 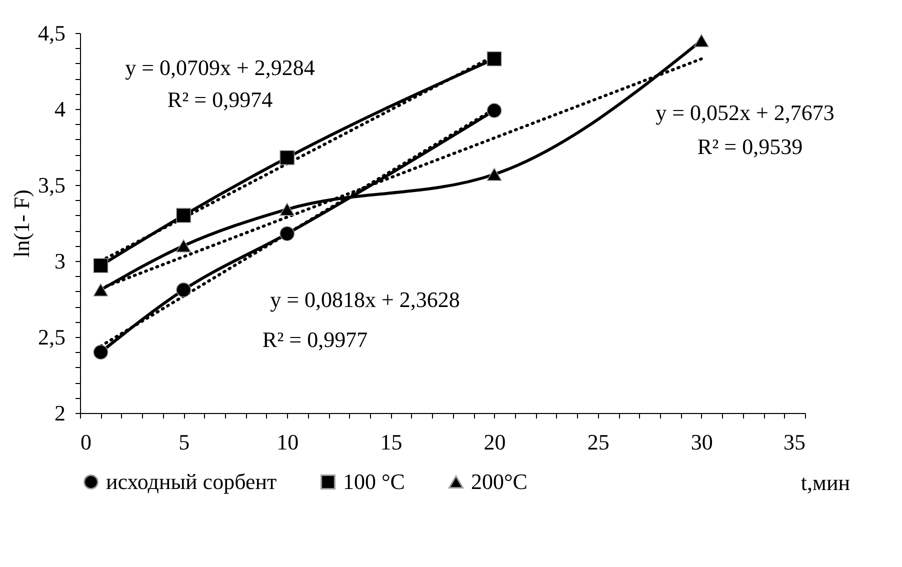 What do you see at coordinates (745, 112) in the screenshot?
I see `annotation: y = 0,052x + 2,7673` at bounding box center [745, 112].